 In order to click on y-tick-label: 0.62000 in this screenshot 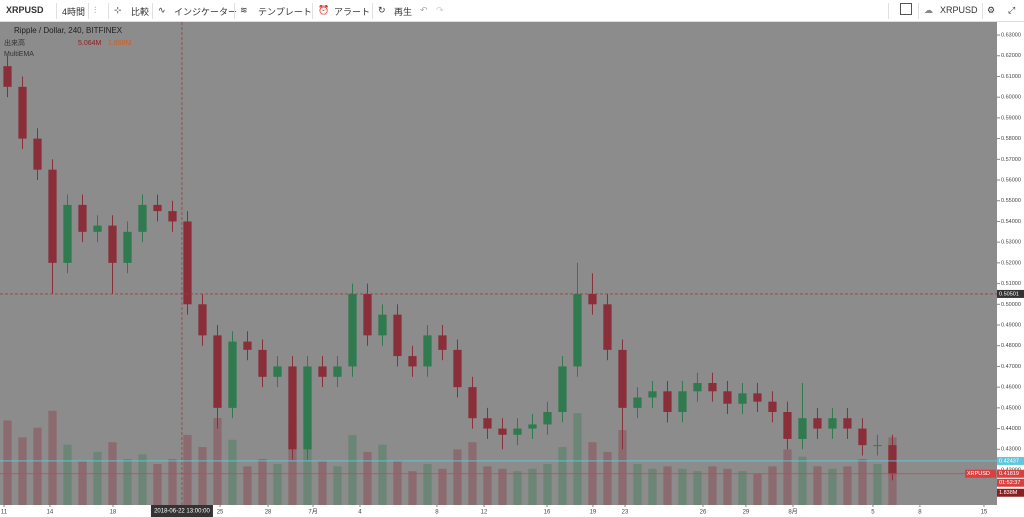, I will do `click(1011, 56)`.